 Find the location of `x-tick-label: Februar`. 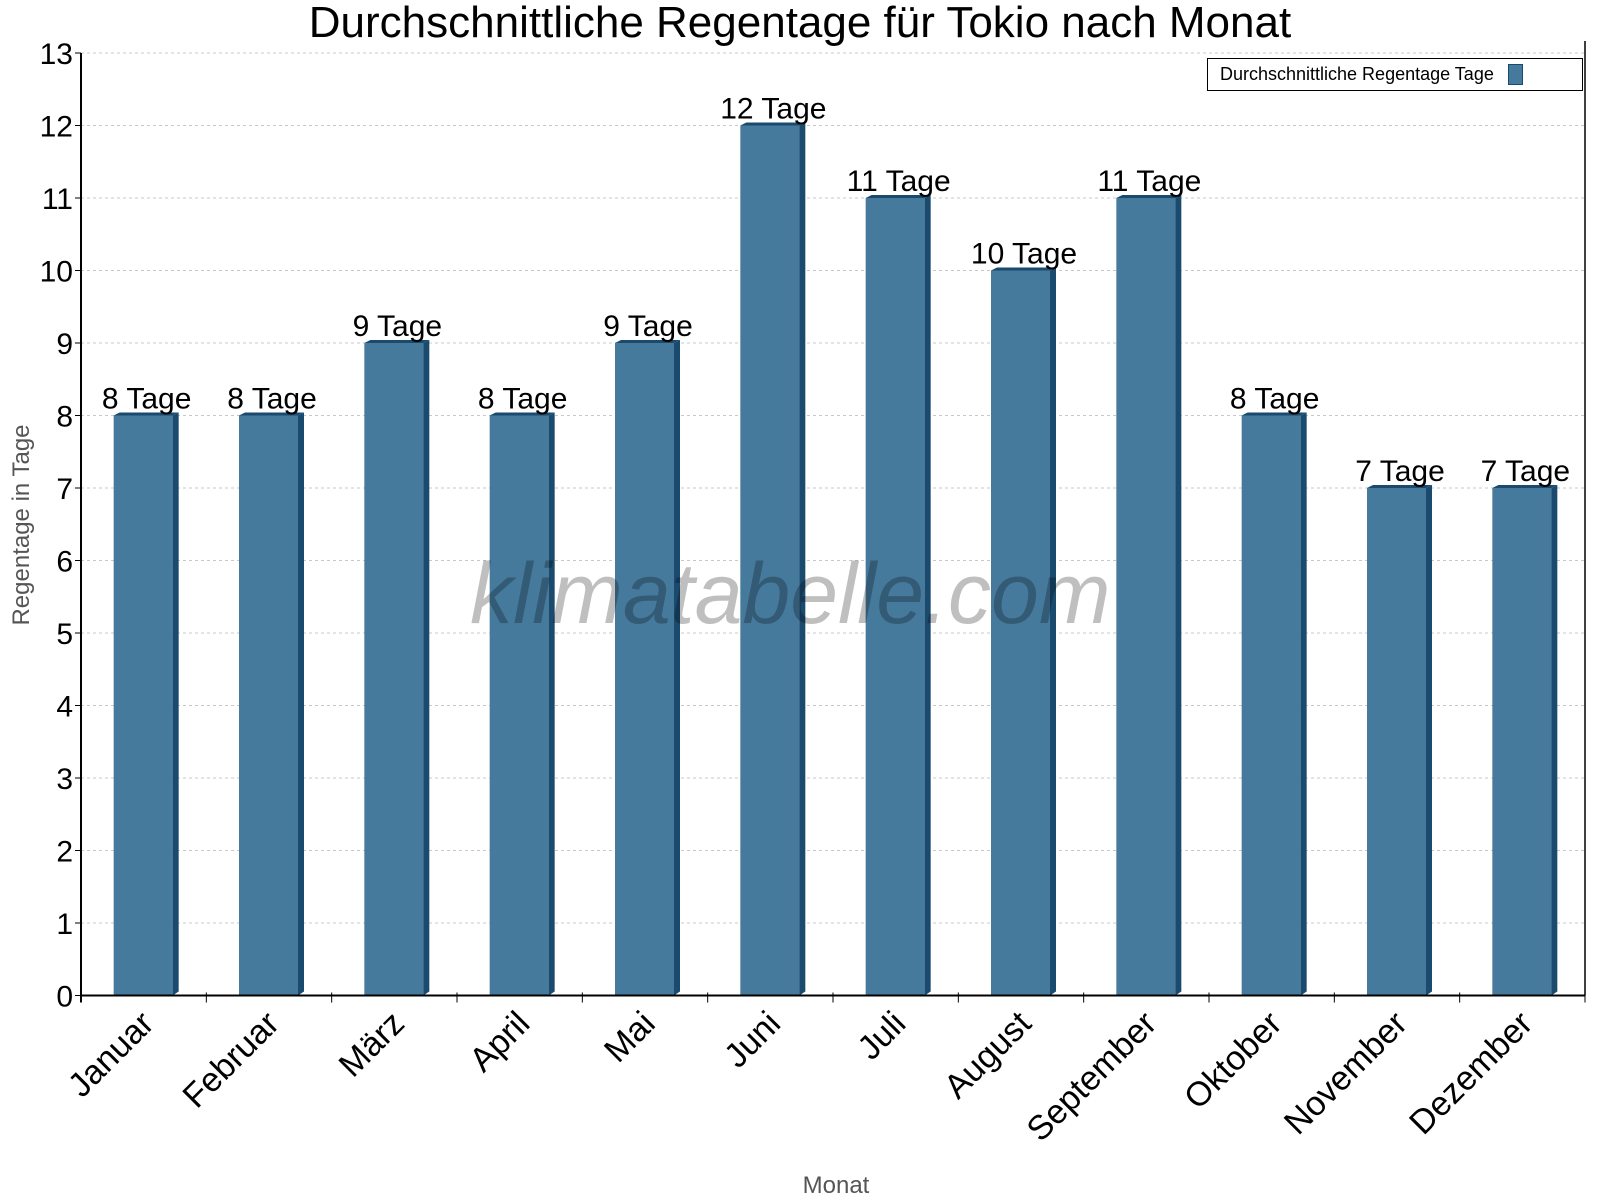

x-tick-label: Februar is located at coordinates (231, 1059).